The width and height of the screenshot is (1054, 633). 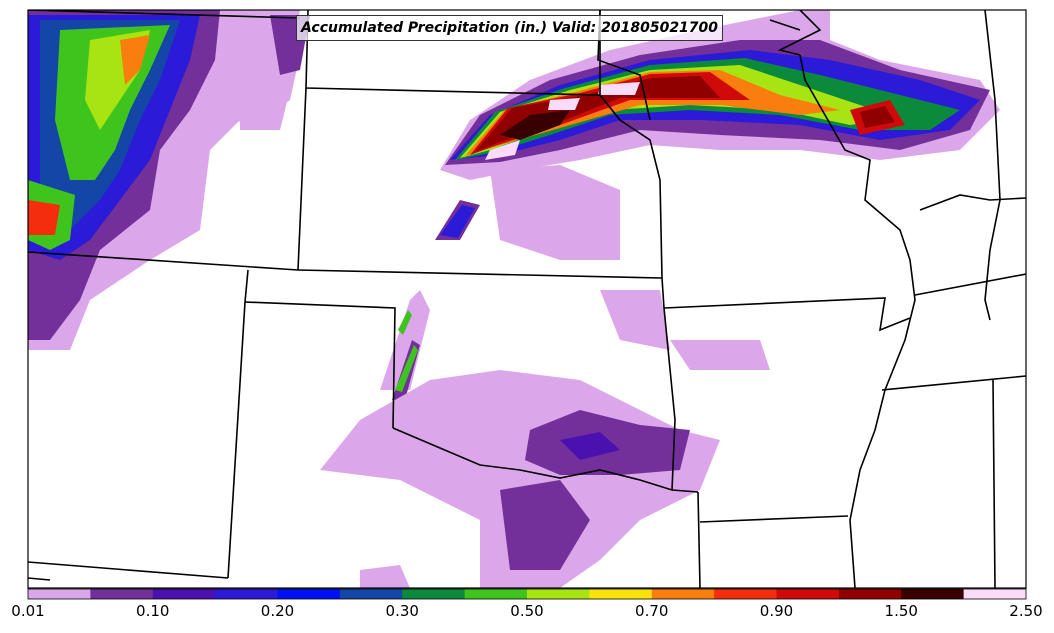 What do you see at coordinates (776, 611) in the screenshot?
I see `colorbar-tick-label: 0.90` at bounding box center [776, 611].